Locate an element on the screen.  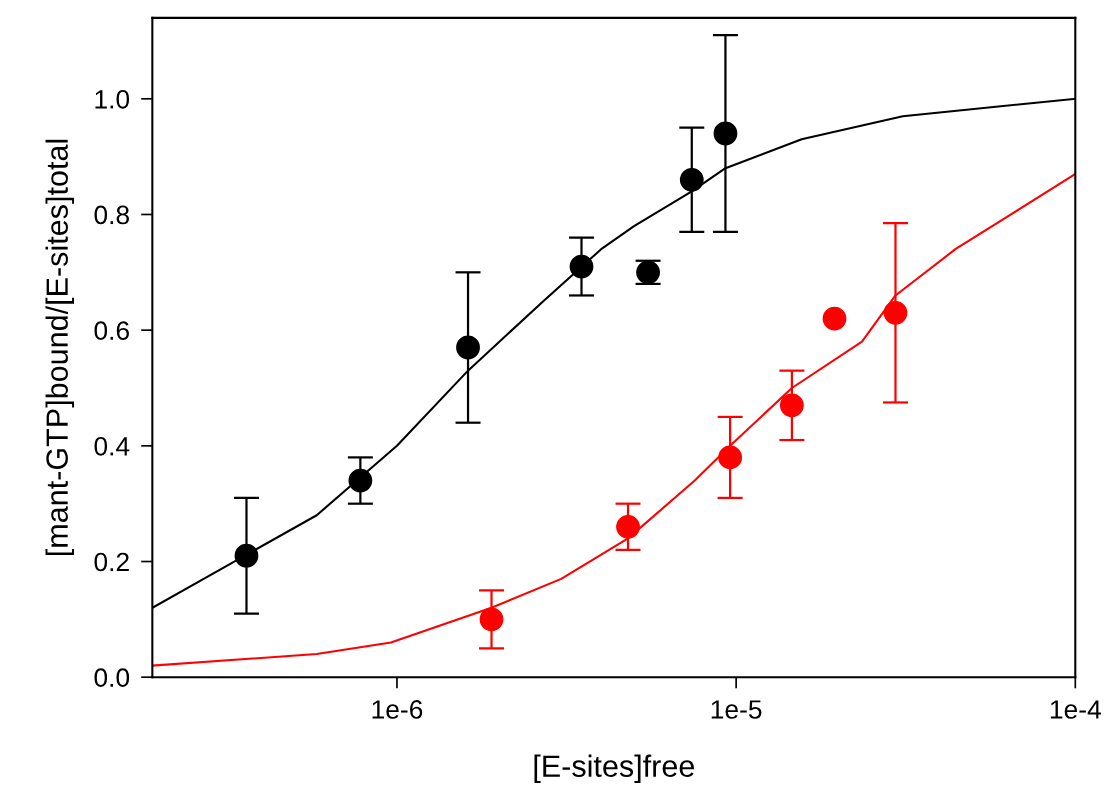
y-tick-label: 0.4 is located at coordinates (112, 446).